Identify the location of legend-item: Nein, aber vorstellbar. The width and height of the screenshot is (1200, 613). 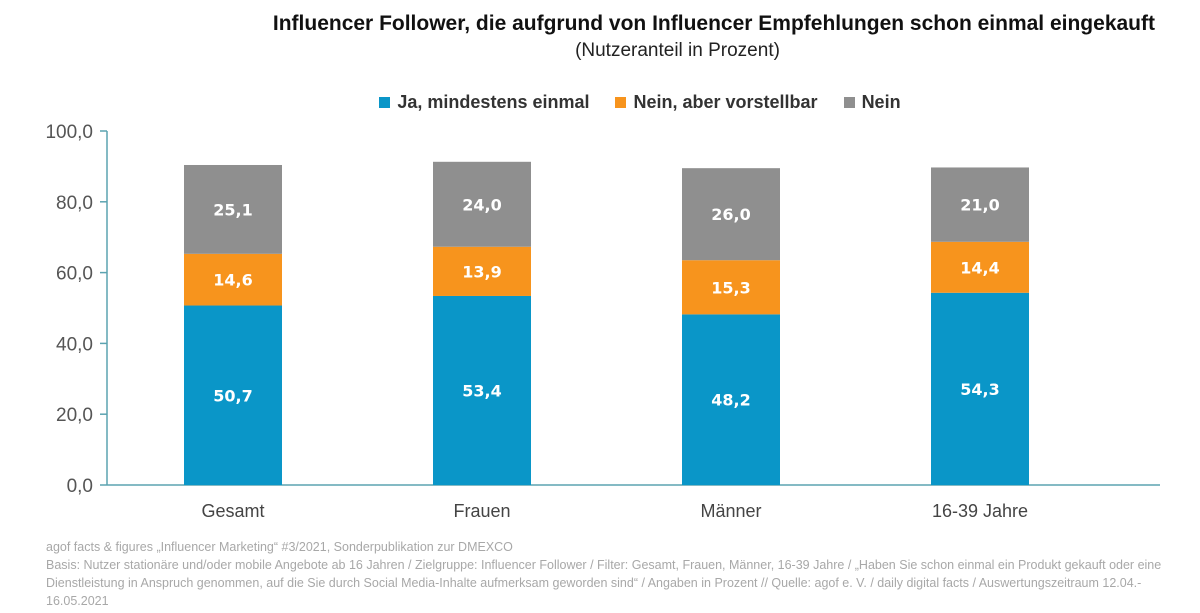
(716, 102).